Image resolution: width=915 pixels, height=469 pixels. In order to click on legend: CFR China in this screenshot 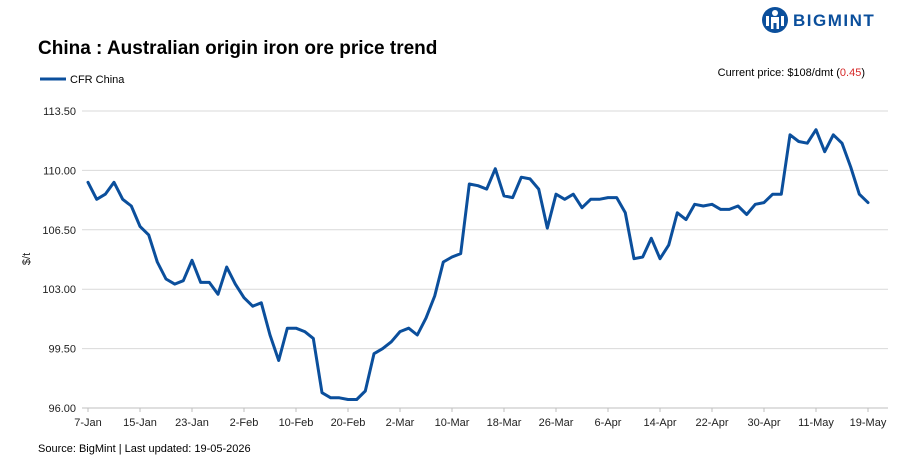, I will do `click(82, 80)`.